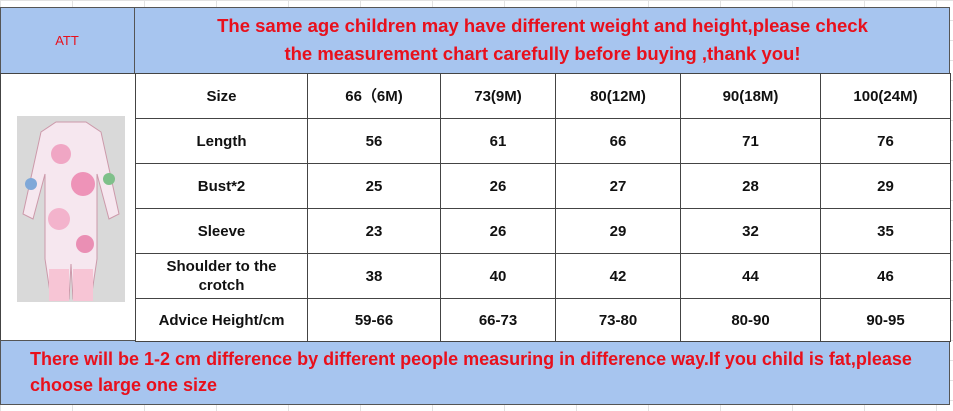  I want to click on cell-value: 66-73, so click(498, 320).